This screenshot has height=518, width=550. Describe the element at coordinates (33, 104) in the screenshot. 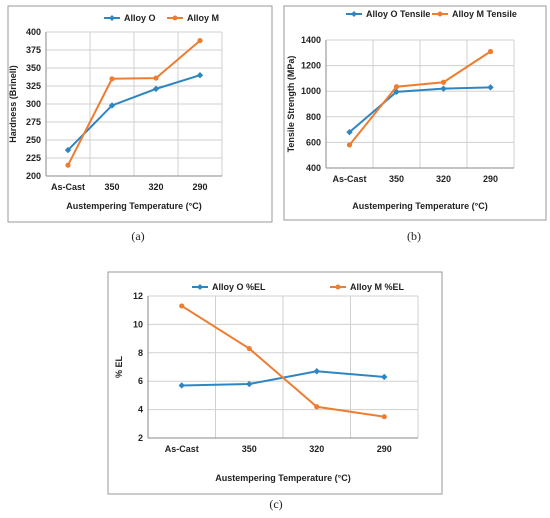

I see `y-tick-label: 300` at that location.